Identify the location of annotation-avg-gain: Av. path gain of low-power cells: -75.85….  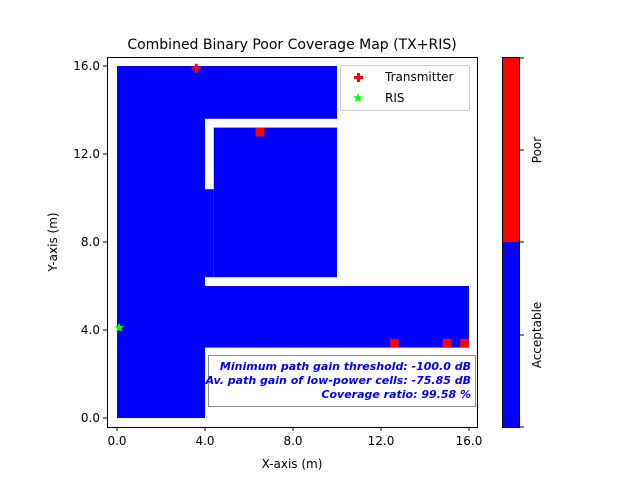
(338, 380).